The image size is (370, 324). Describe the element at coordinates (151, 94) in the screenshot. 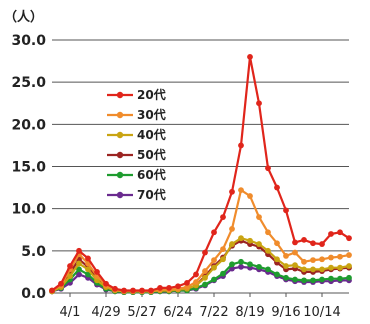

I see `legend-label: 20代` at that location.